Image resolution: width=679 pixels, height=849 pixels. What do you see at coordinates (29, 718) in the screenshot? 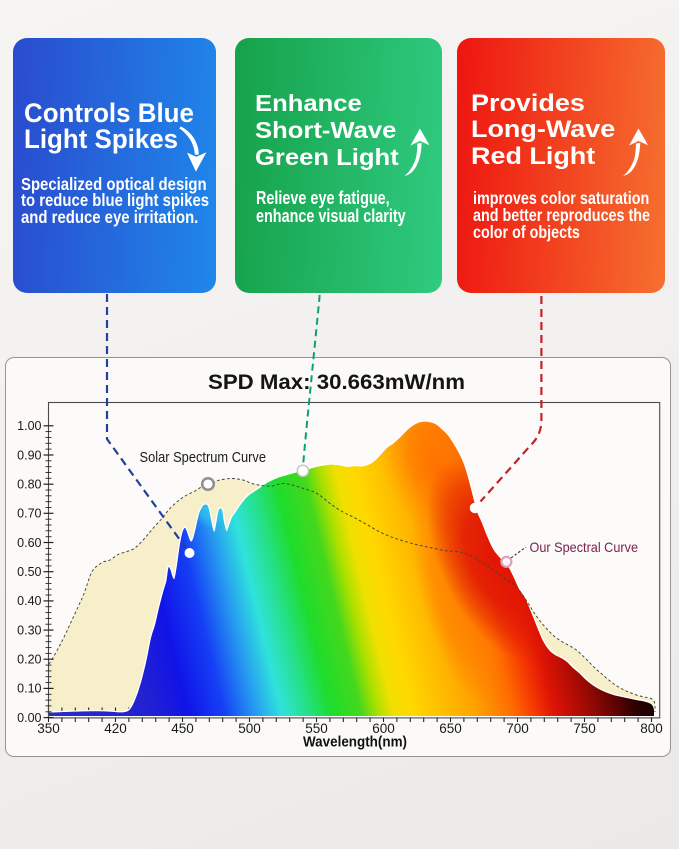
I see `svg-text: 0.00` at bounding box center [29, 718].